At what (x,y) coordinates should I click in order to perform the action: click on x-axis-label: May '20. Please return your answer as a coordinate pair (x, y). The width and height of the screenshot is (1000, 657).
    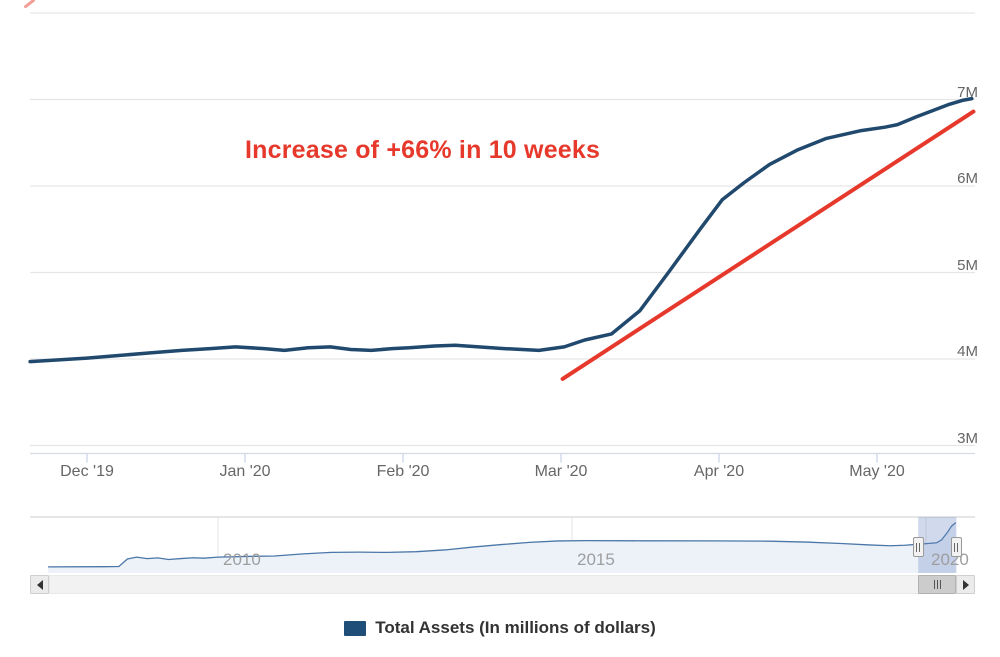
    Looking at the image, I should click on (877, 471).